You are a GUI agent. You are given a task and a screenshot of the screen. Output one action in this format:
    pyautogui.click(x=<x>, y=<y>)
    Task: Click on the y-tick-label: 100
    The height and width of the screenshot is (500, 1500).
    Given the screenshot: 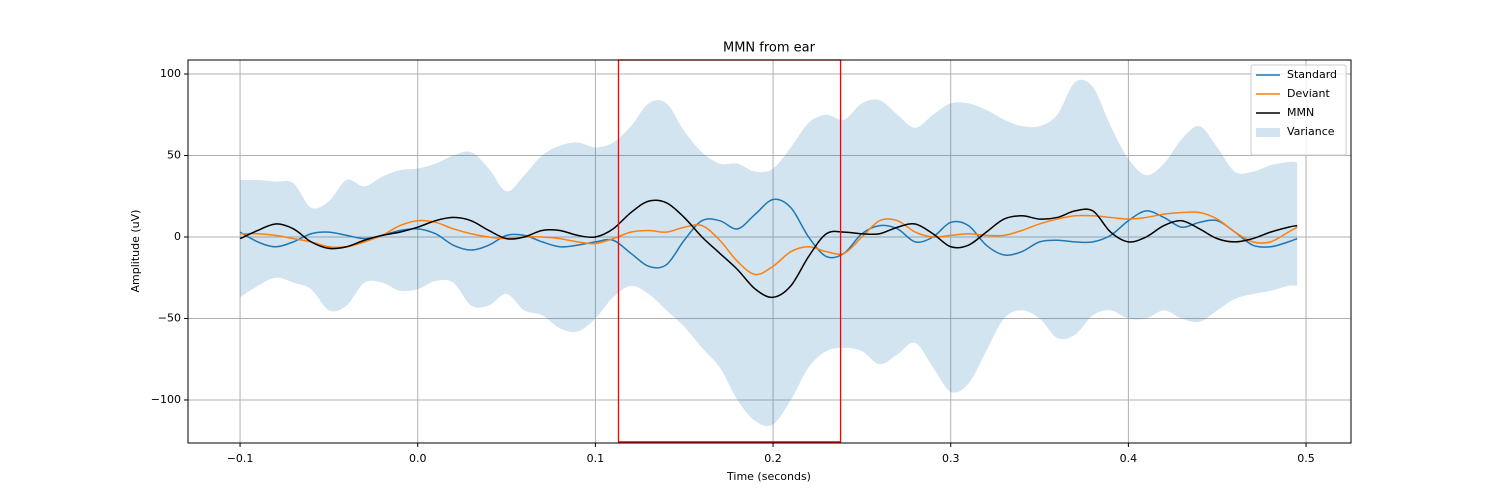 What is the action you would take?
    pyautogui.click(x=170, y=73)
    